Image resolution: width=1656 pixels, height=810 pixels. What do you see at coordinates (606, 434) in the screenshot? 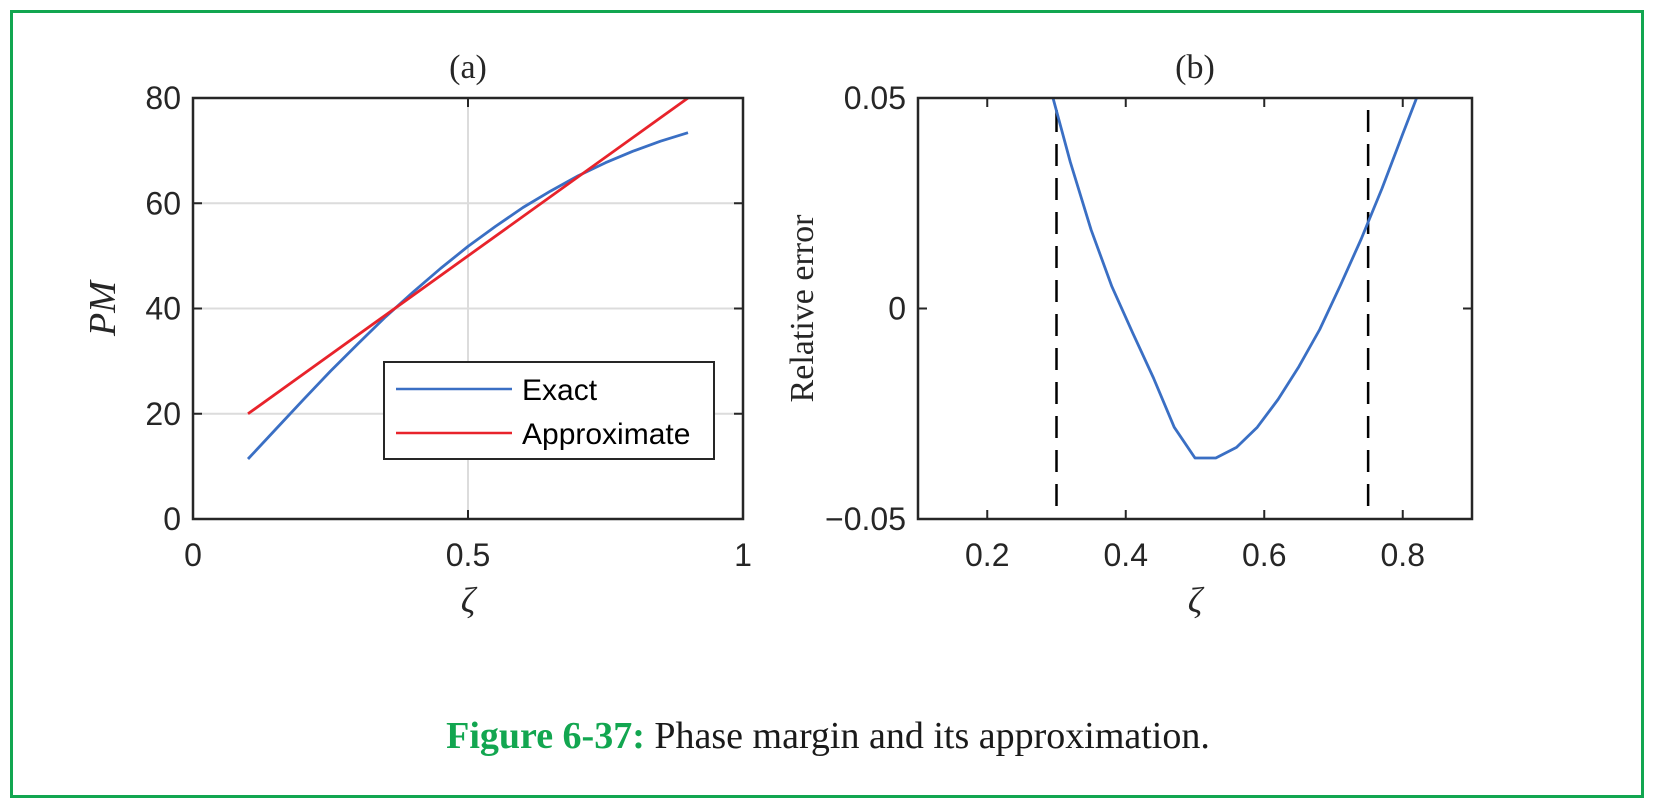
I see `legend-label-approximate: Approximate` at bounding box center [606, 434].